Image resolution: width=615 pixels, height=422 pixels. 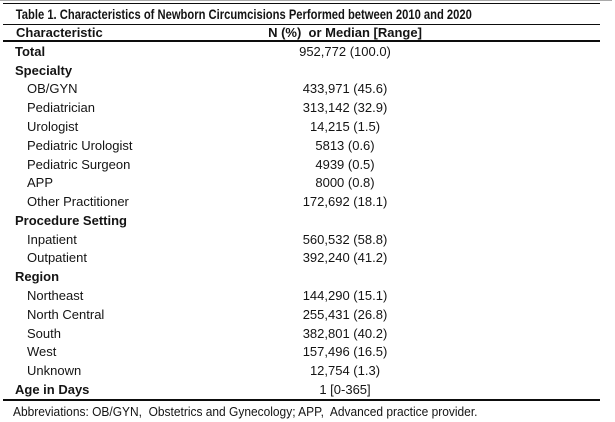 What do you see at coordinates (301, 389) in the screenshot?
I see `table-row: Age in Days 1 [0-365]` at bounding box center [301, 389].